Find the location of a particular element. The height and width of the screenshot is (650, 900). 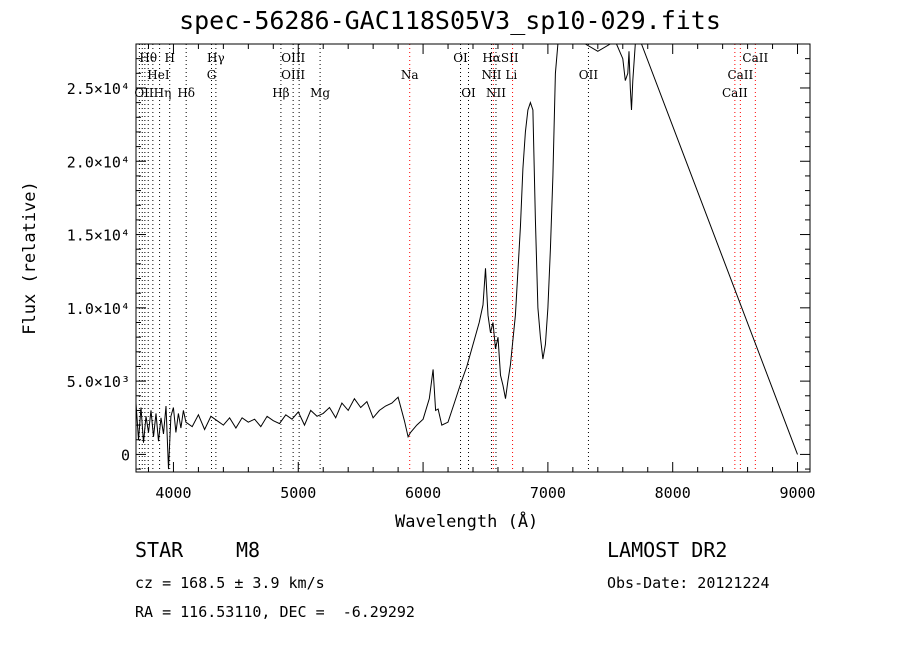

y-axis-label: Flux (relative) is located at coordinates (30, 258).